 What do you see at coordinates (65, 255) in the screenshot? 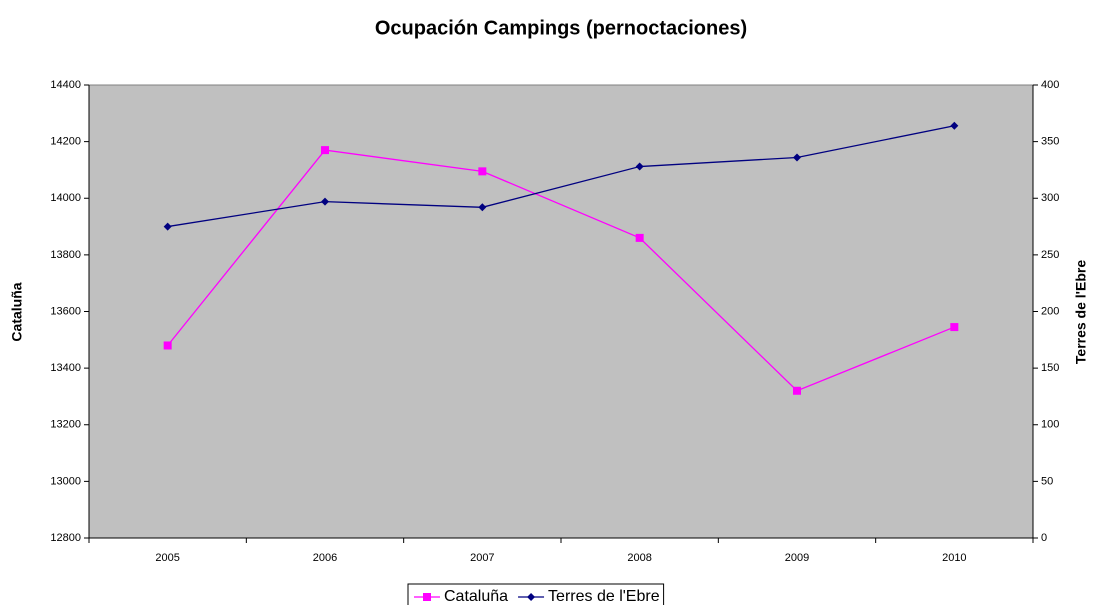
I see `y-tick-label: 13800` at bounding box center [65, 255].